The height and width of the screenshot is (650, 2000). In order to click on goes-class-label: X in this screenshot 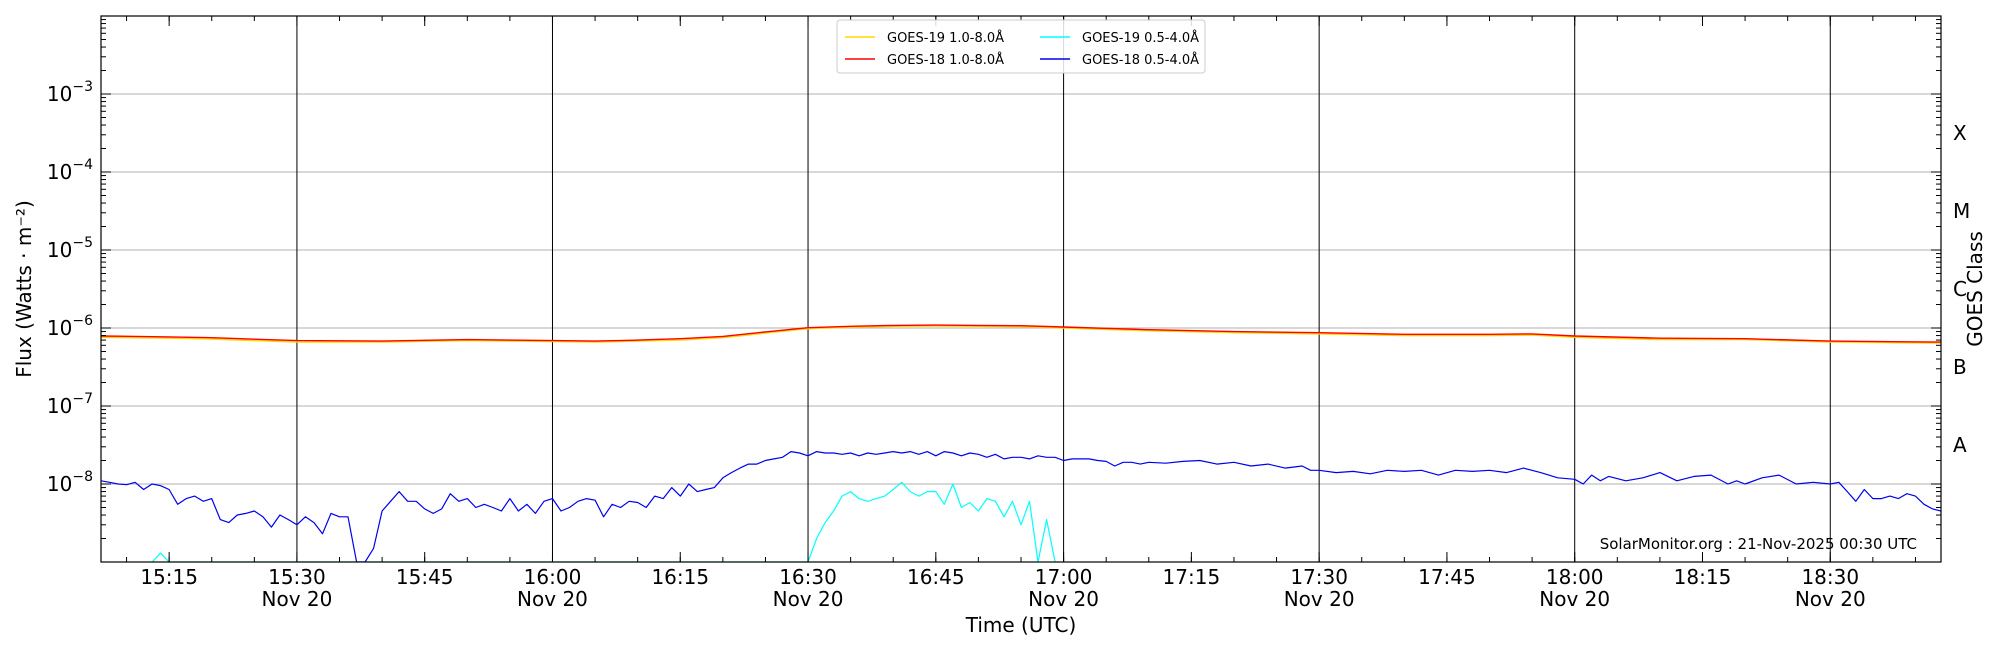, I will do `click(1960, 133)`.